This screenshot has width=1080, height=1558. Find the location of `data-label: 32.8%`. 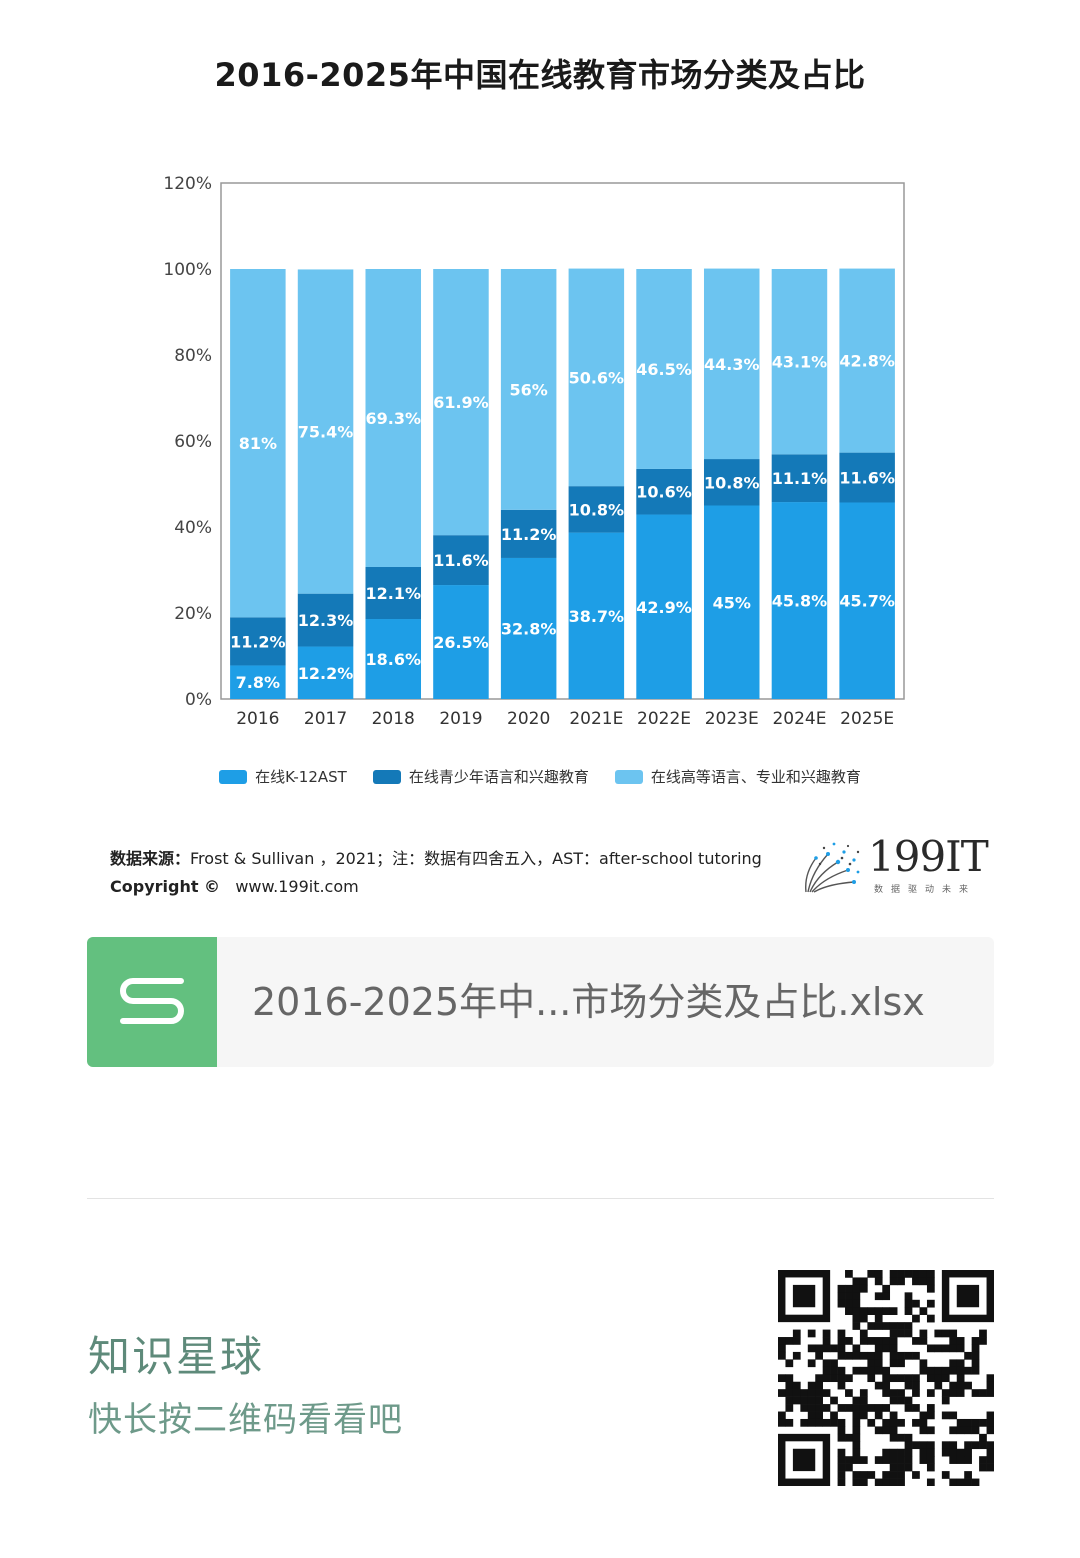

data-label: 32.8% is located at coordinates (529, 628).